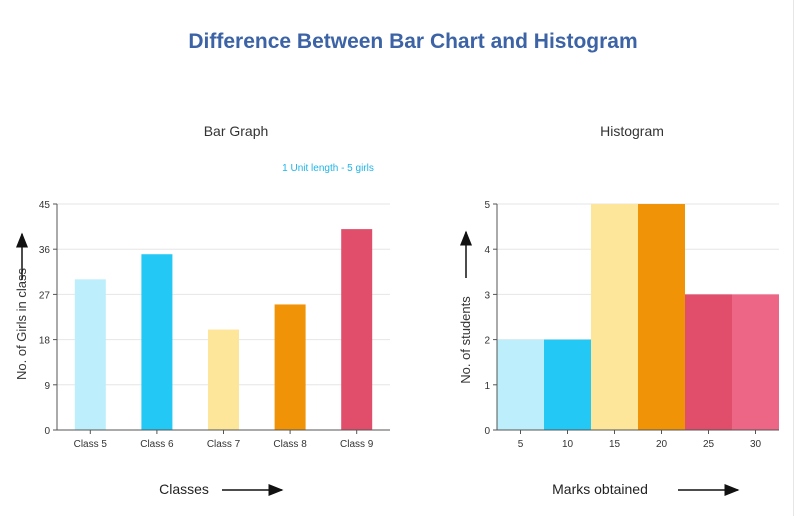 The height and width of the screenshot is (516, 800). I want to click on bar-chart-x-tick-label: Class 9, so click(357, 444).